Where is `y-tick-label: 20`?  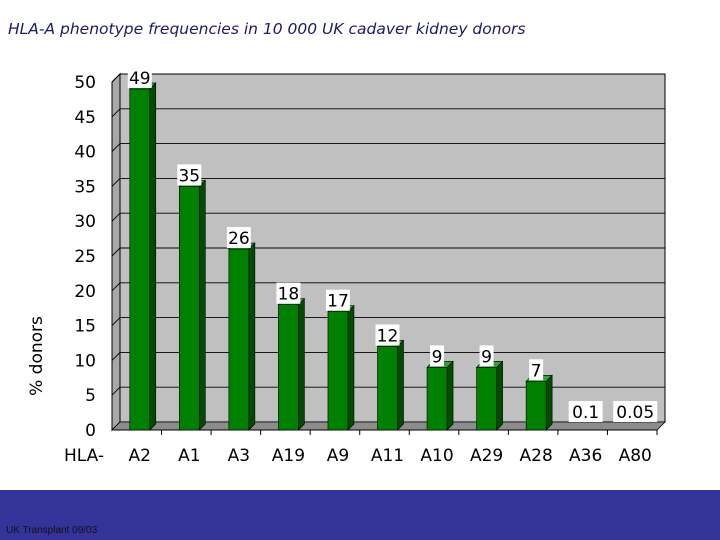 y-tick-label: 20 is located at coordinates (85, 292).